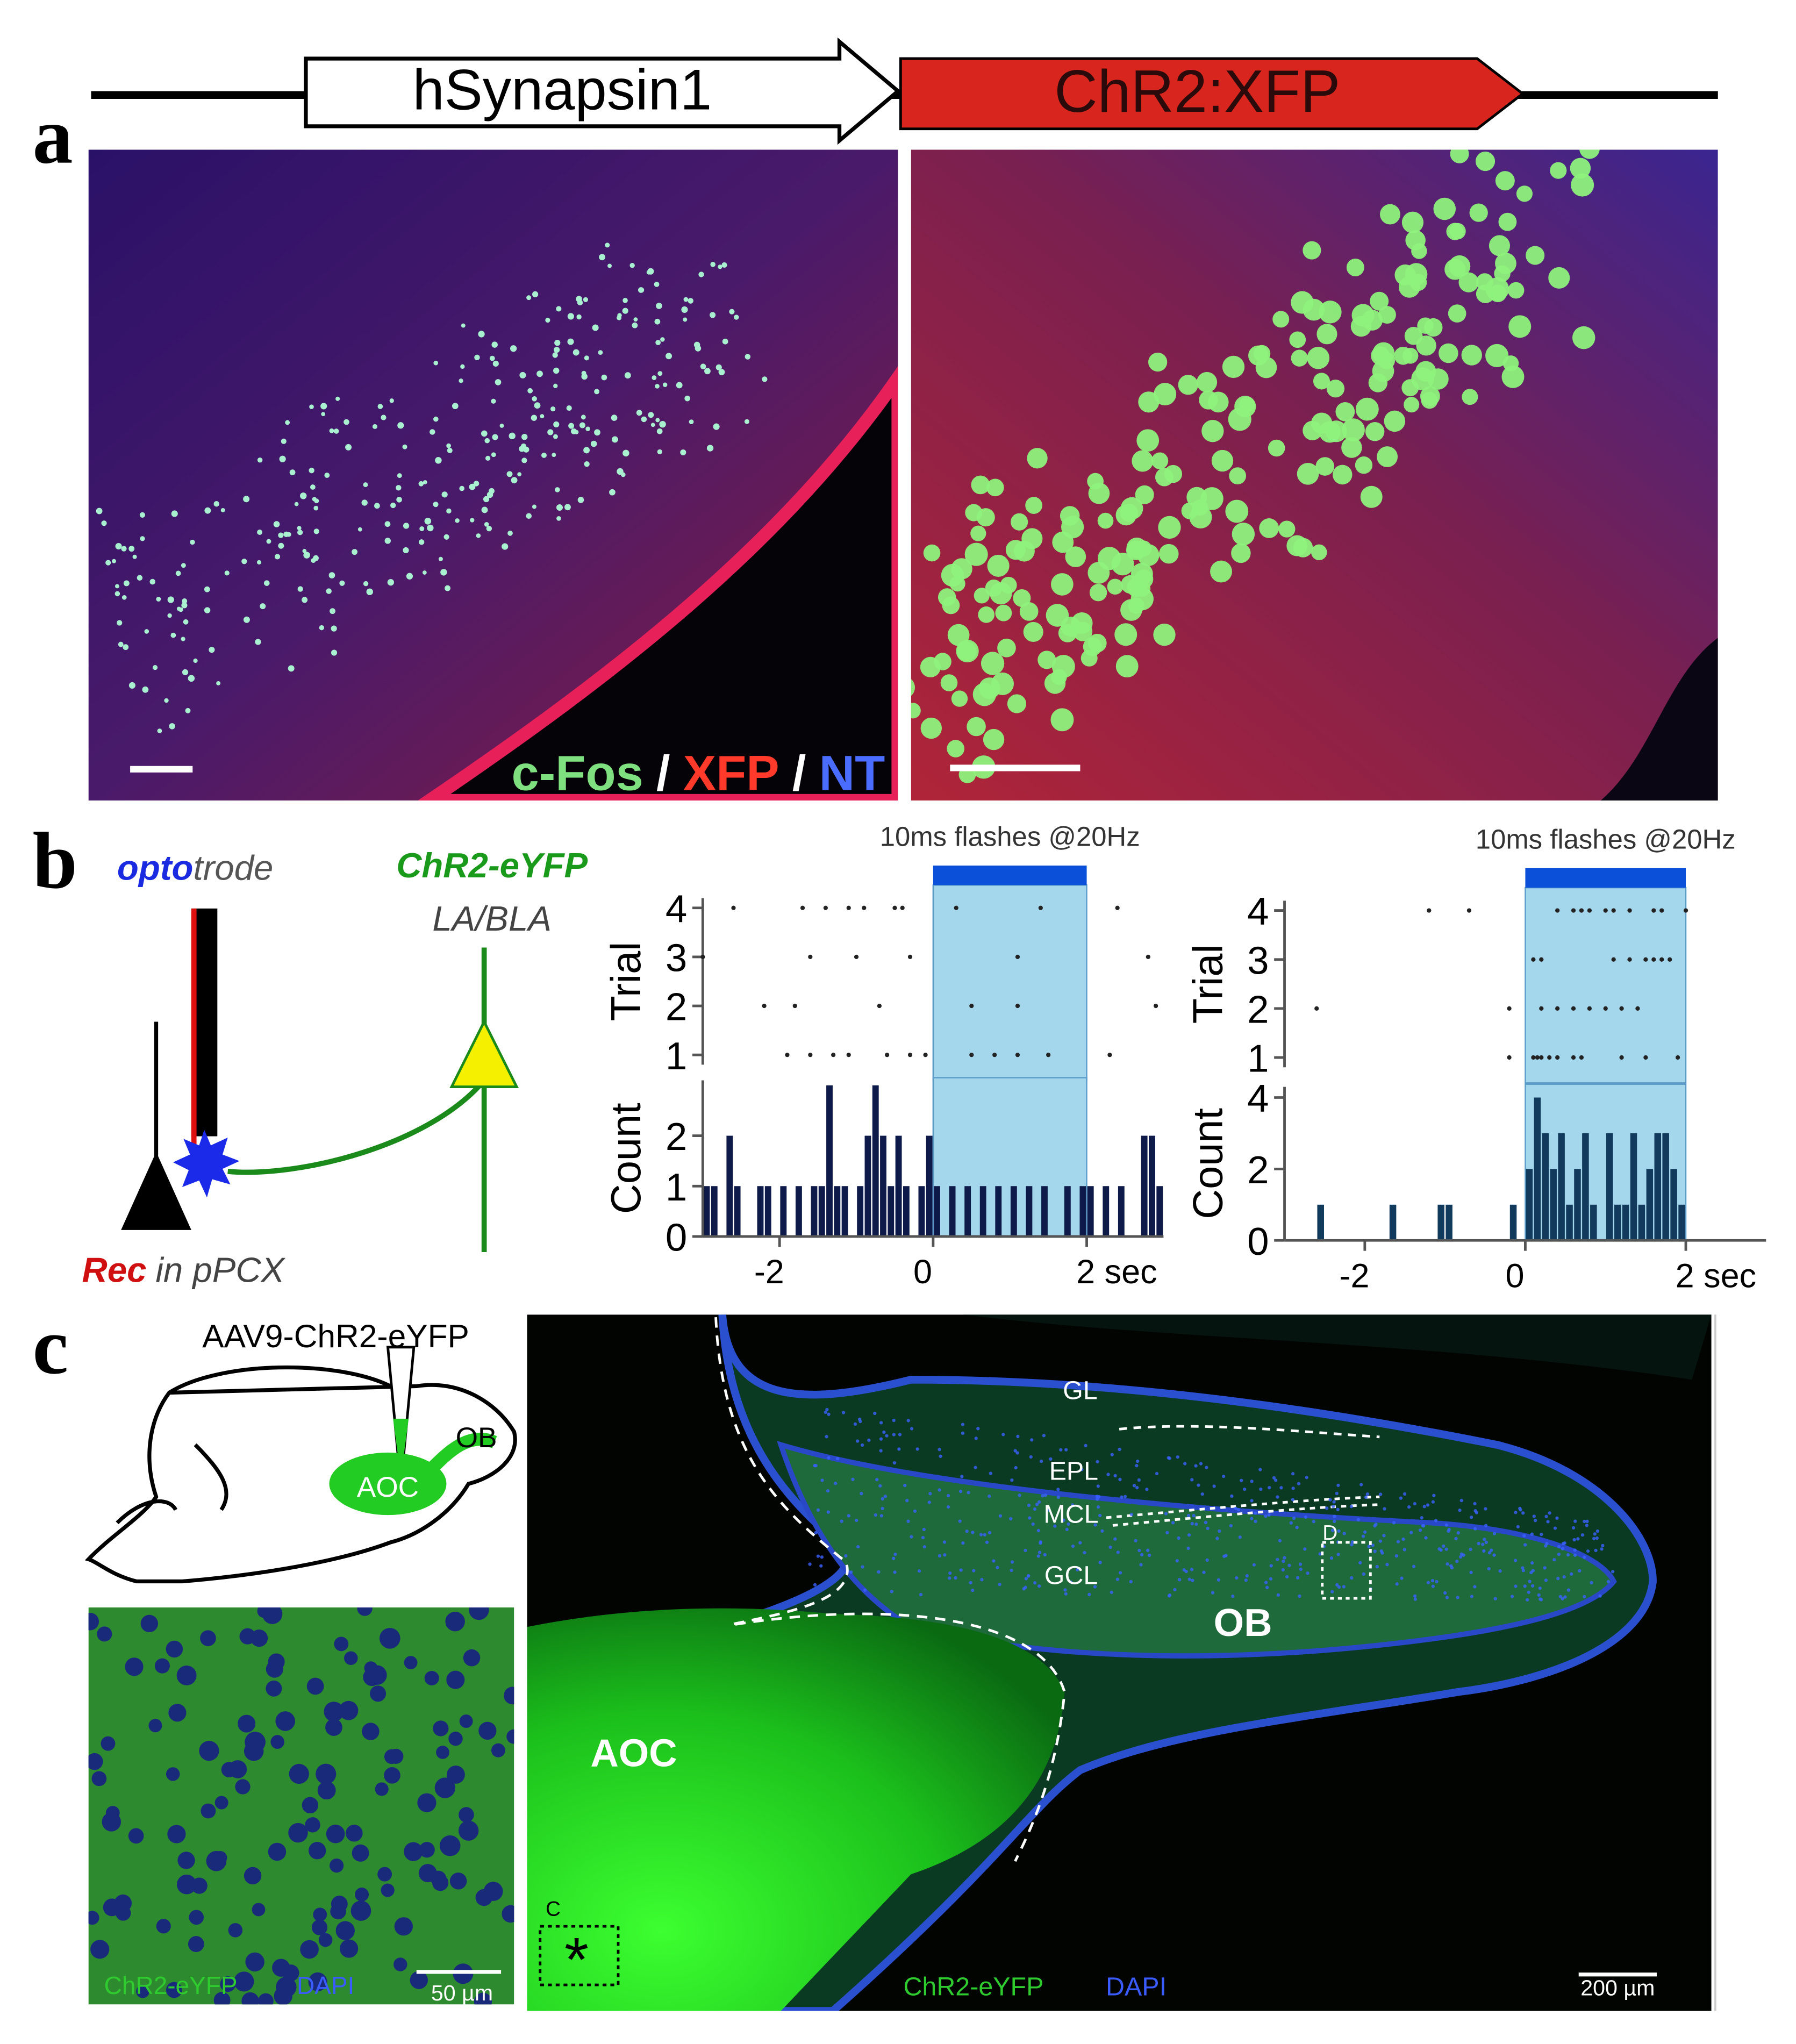 Image resolution: width=1796 pixels, height=2044 pixels. What do you see at coordinates (1605, 878) in the screenshot?
I see `stimulus-bar` at bounding box center [1605, 878].